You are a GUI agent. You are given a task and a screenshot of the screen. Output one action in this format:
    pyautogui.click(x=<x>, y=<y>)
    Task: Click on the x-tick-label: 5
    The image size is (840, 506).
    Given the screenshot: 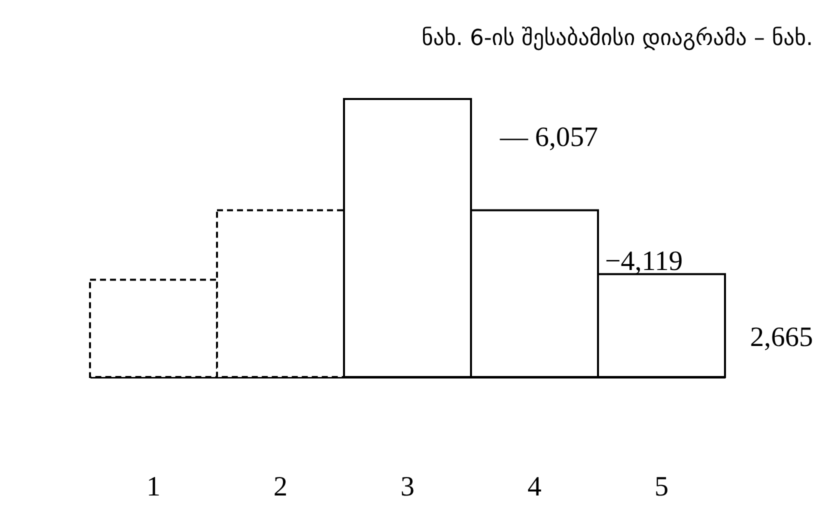 What is the action you would take?
    pyautogui.click(x=661, y=487)
    